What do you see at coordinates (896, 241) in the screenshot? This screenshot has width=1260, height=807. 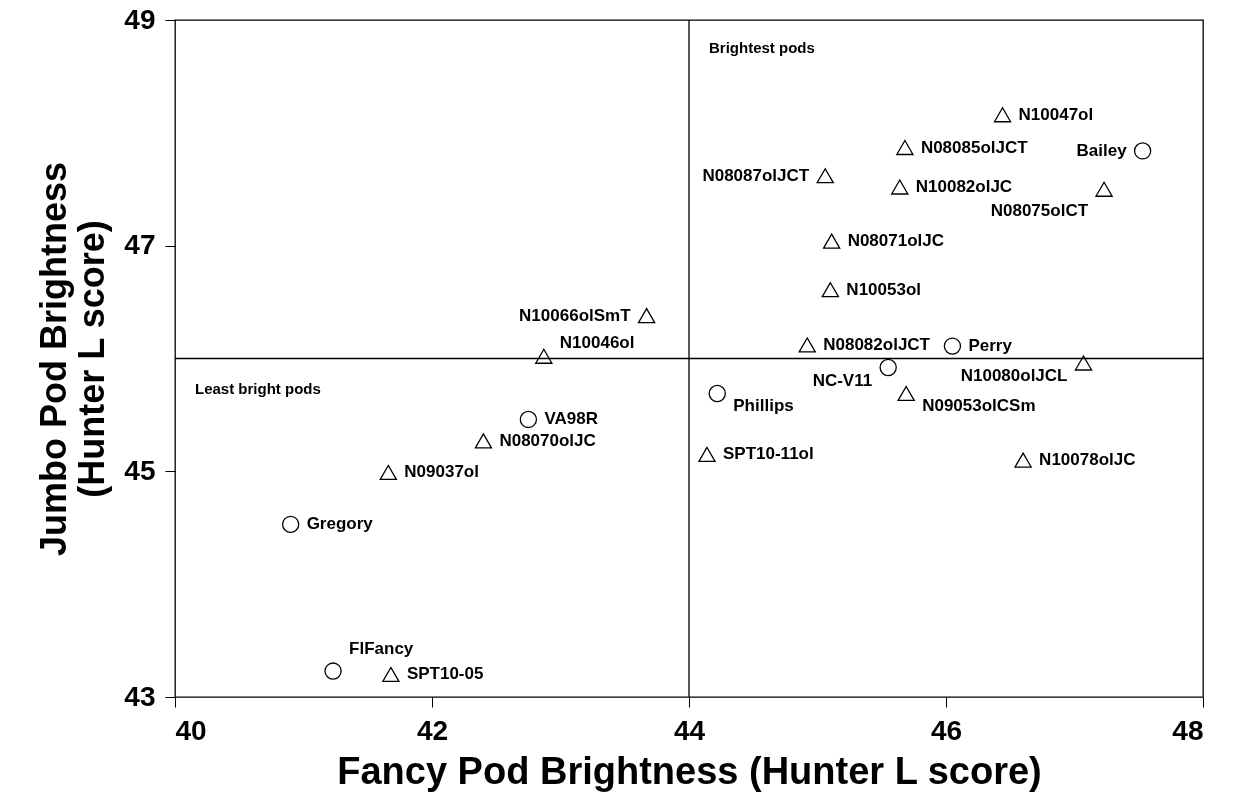 I see `annotation: N08071olJC` at bounding box center [896, 241].